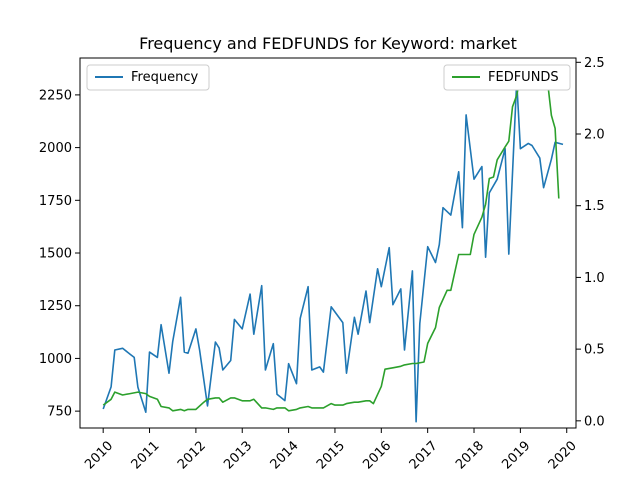 The height and width of the screenshot is (480, 640). I want to click on y-right-tick-label: 1.0, so click(594, 278).